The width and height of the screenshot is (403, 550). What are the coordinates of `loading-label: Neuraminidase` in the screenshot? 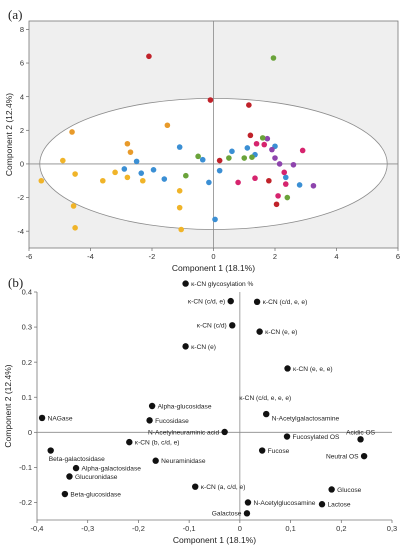 It's located at (183, 461).